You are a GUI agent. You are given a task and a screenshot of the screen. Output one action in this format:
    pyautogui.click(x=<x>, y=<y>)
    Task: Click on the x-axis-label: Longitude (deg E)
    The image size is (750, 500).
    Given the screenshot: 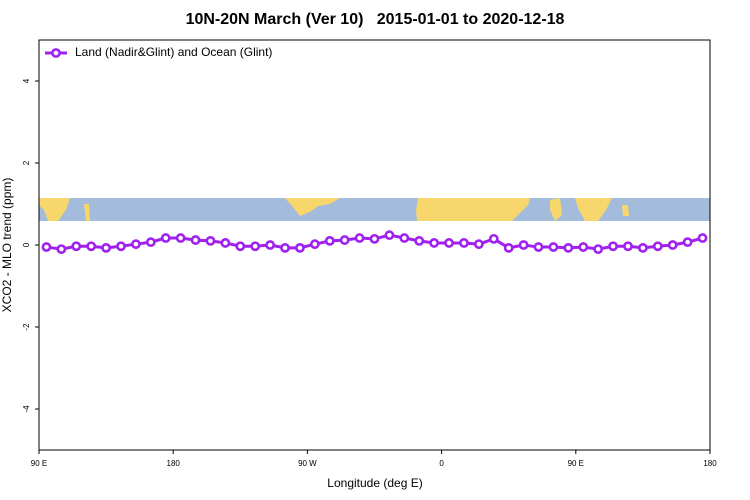 What is the action you would take?
    pyautogui.click(x=374, y=483)
    